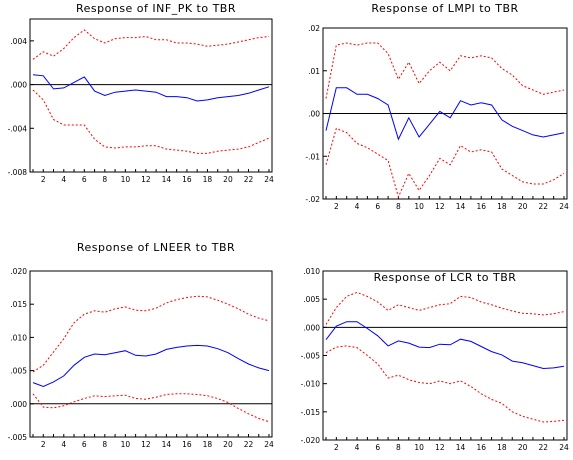  What do you see at coordinates (311, 440) in the screenshot?
I see `y-tick-label: -.020` at bounding box center [311, 440].